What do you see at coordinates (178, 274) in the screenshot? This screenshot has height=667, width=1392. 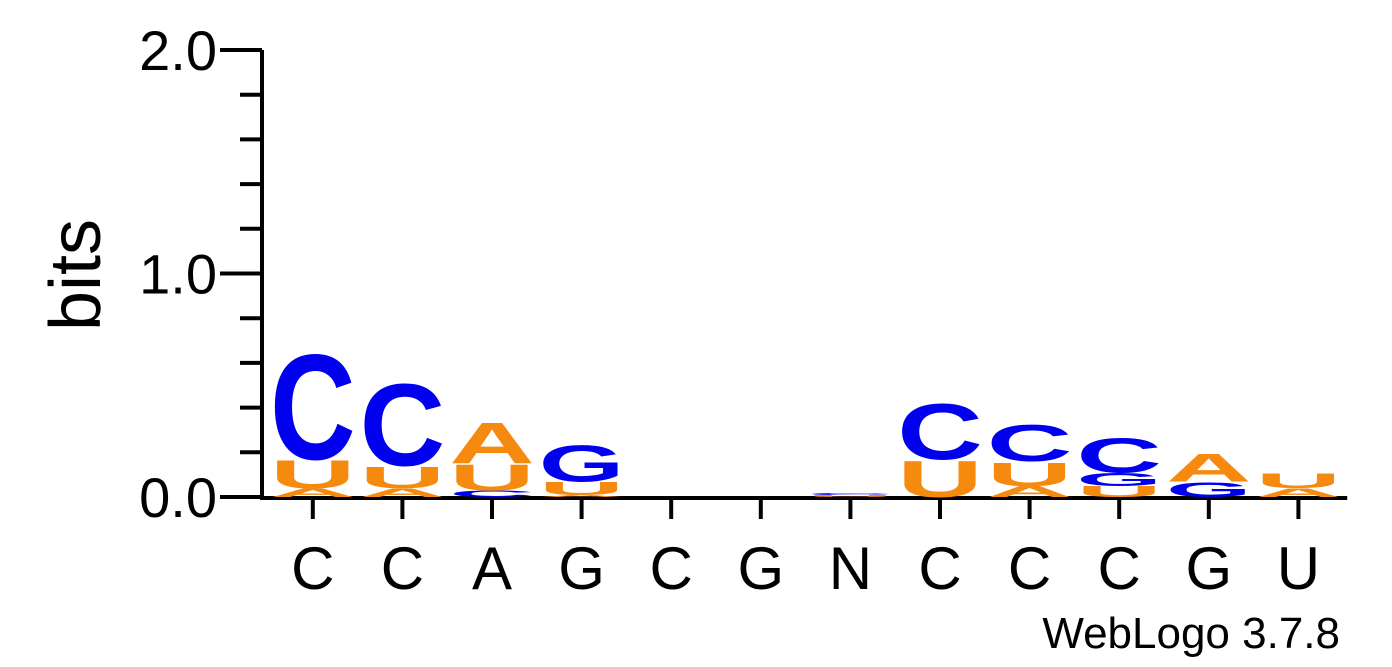 I see `y-tick-label: 1.0` at bounding box center [178, 274].